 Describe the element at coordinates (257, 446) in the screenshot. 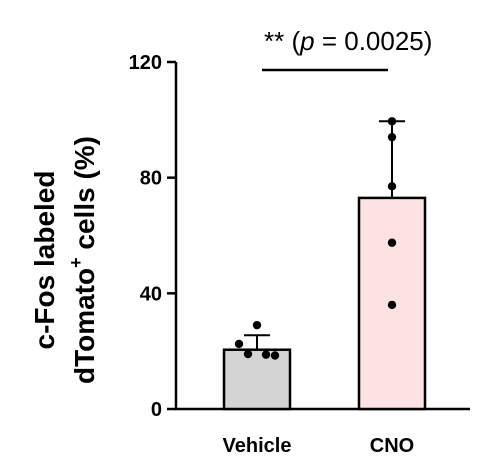

I see `category-label-vehicle: Vehicle` at that location.